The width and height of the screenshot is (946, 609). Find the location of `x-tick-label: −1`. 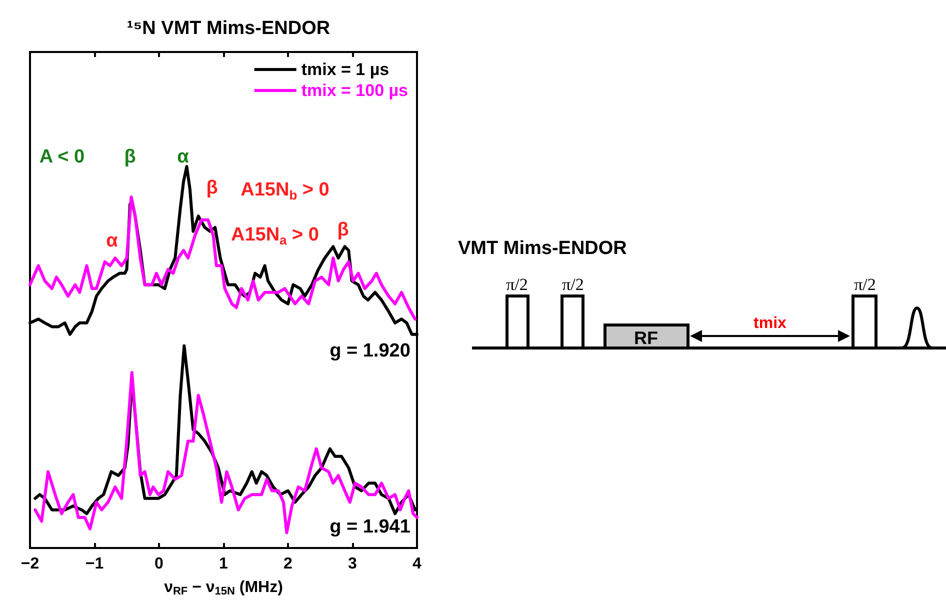

x-tick-label: −1 is located at coordinates (94, 564).